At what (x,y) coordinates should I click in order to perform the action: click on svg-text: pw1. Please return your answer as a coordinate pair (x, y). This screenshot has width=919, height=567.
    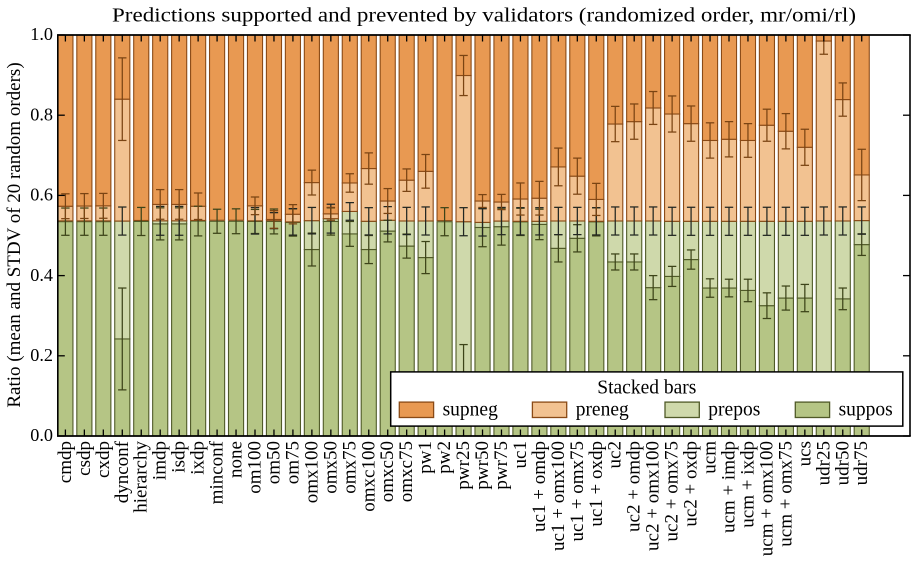
    Looking at the image, I should click on (425, 457).